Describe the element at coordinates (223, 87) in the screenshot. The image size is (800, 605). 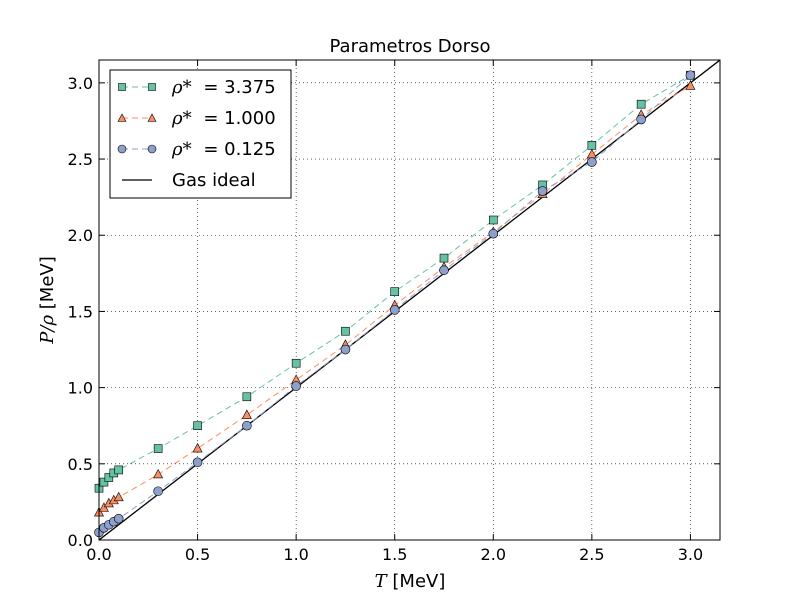
I see `legend-label-rho-3375: ρ* = 3.375` at that location.